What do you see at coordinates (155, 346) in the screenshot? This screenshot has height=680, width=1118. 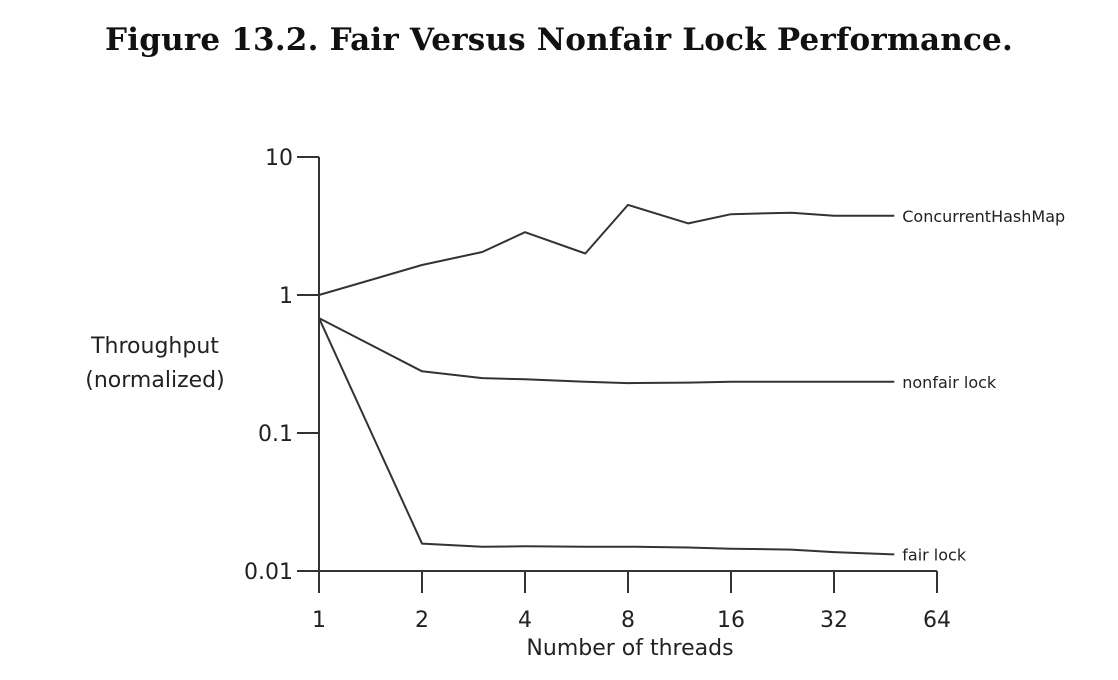 I see `y-axis-label-line1: Throughput` at bounding box center [155, 346].